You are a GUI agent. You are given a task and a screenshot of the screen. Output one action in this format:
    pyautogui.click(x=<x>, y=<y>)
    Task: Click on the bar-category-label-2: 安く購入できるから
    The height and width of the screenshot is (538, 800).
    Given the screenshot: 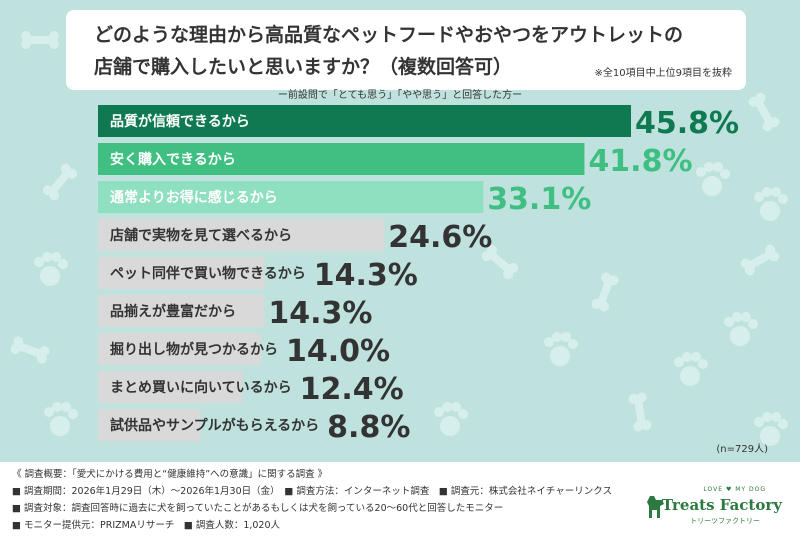 What is the action you would take?
    pyautogui.click(x=173, y=159)
    